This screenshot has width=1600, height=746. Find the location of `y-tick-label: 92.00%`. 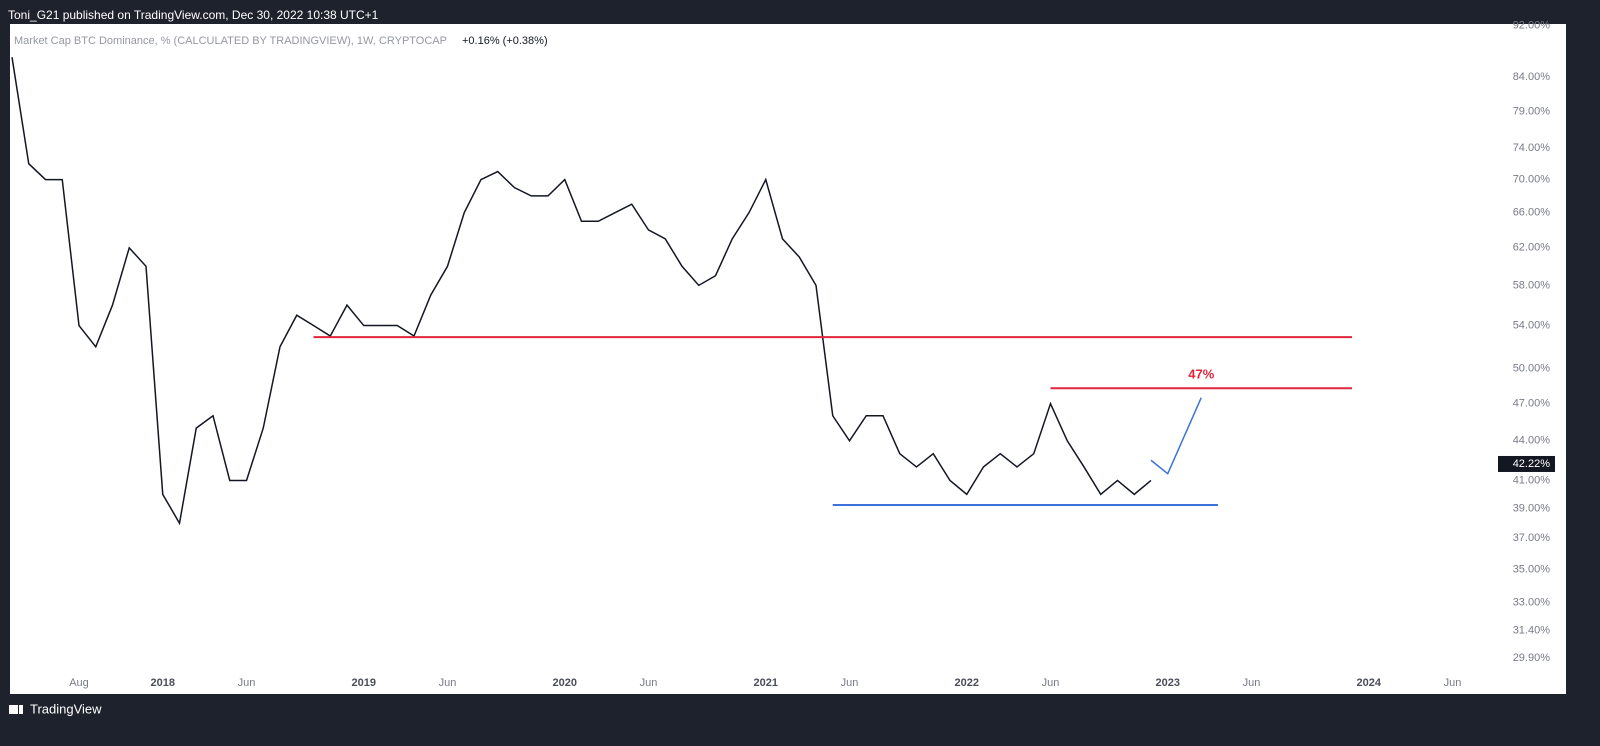

y-tick-label: 92.00% is located at coordinates (1532, 26).